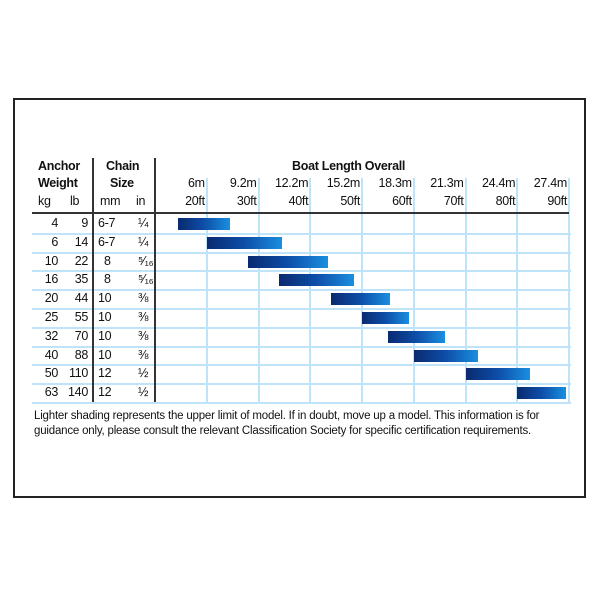 Image resolution: width=600 pixels, height=600 pixels. What do you see at coordinates (58, 183) in the screenshot?
I see `header-weight: Weight` at bounding box center [58, 183].